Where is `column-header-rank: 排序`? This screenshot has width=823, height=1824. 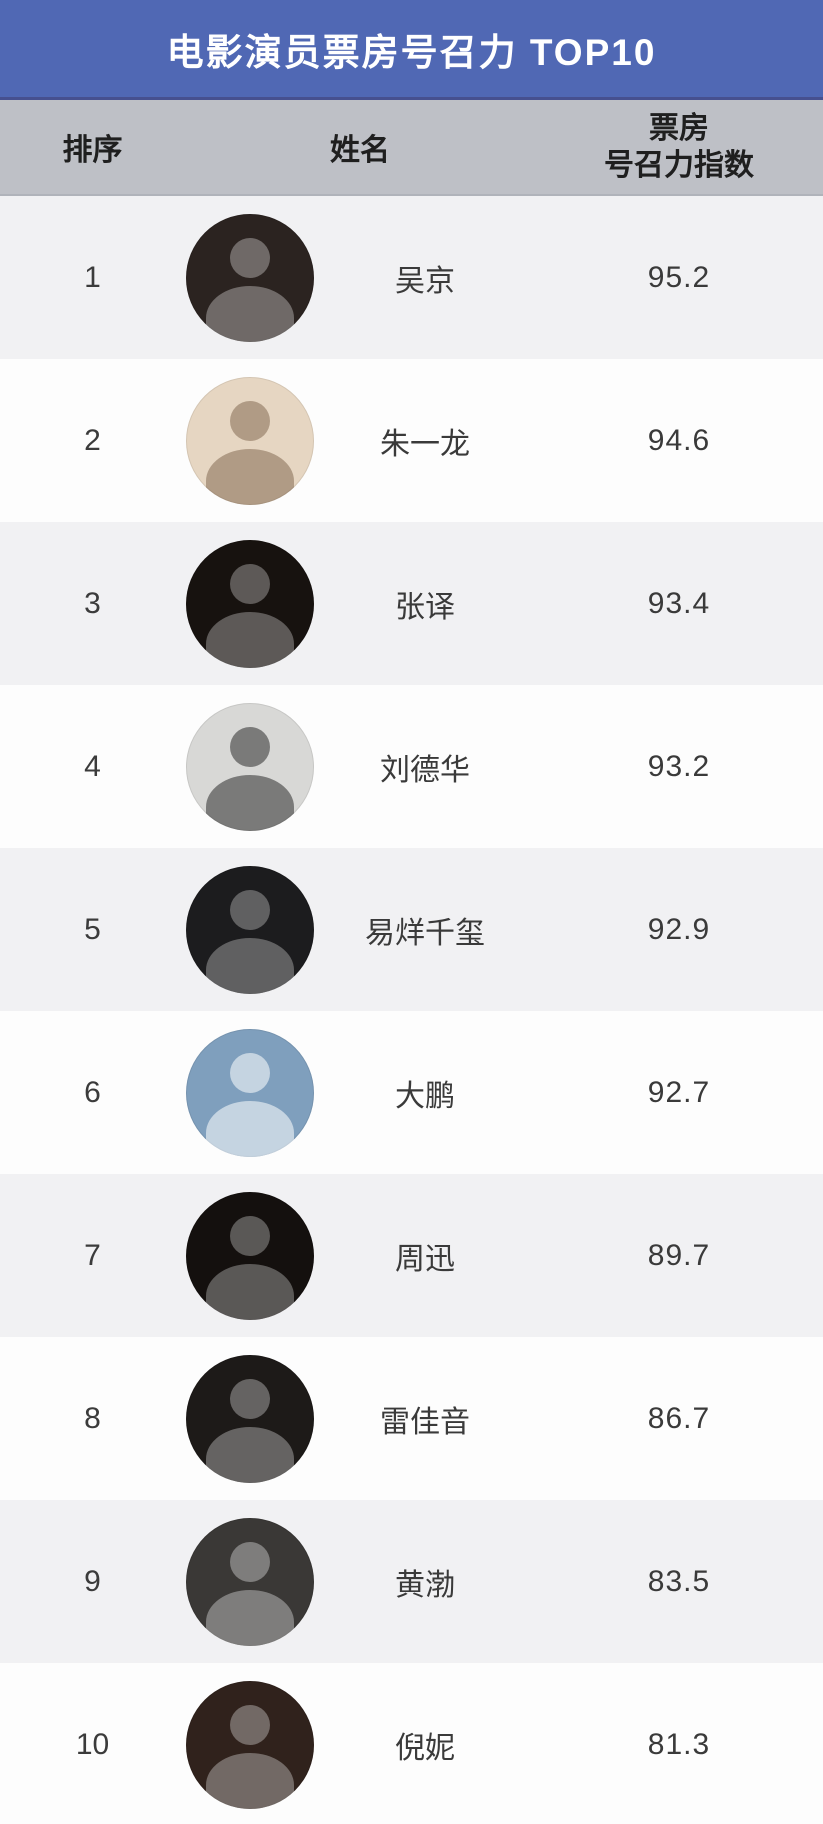 column-header-rank: 排序 is located at coordinates (92, 150).